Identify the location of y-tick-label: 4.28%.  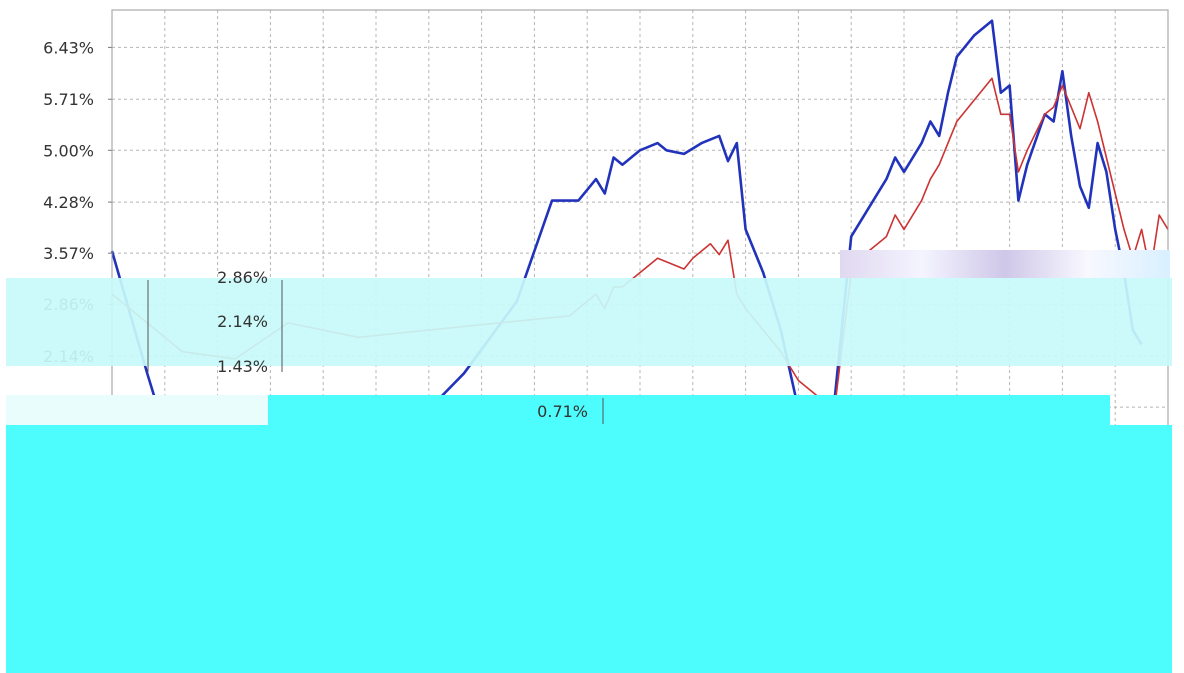
(68, 202).